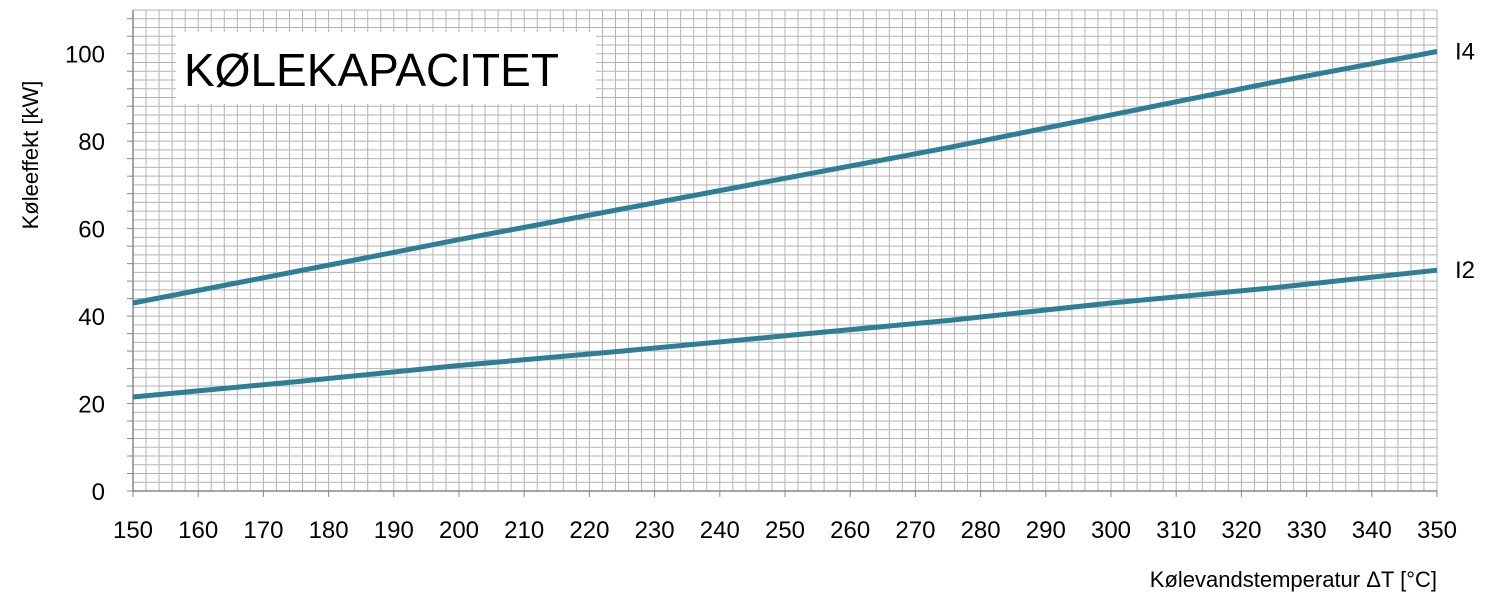  What do you see at coordinates (91, 142) in the screenshot?
I see `y-tick-label: 80` at bounding box center [91, 142].